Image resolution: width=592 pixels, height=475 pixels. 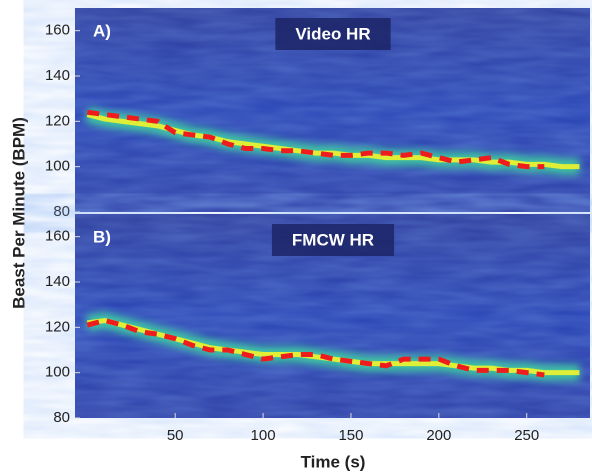 I want to click on panel-title: Video HR, so click(x=332, y=33).